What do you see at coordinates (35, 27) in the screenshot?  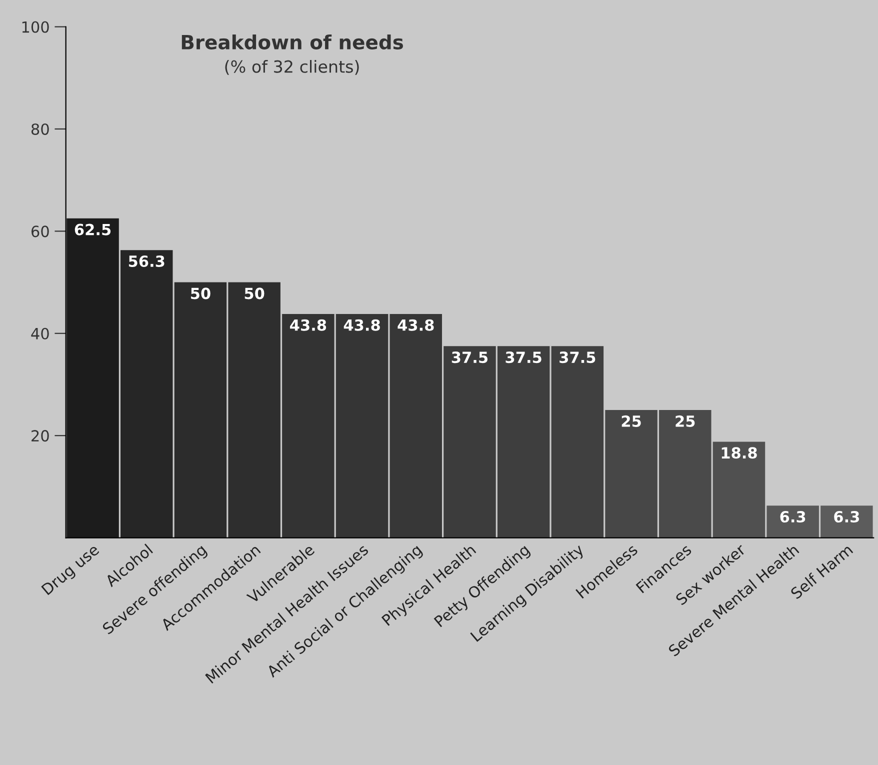 I see `y-tick-label: 100` at bounding box center [35, 27].